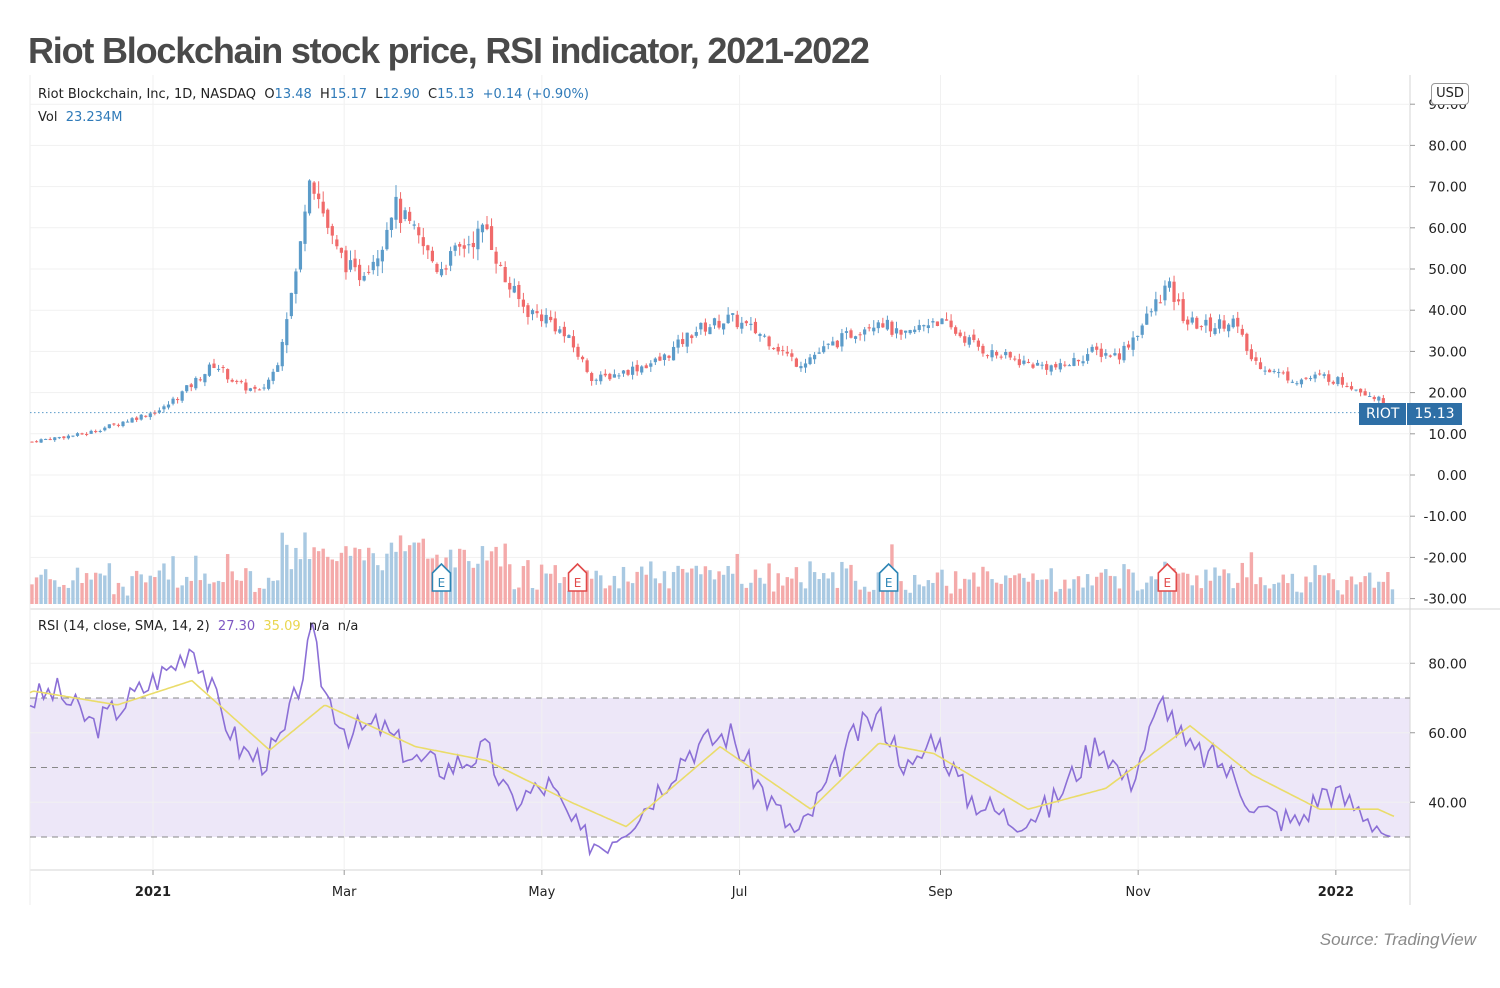 This screenshot has height=988, width=1500. What do you see at coordinates (541, 892) in the screenshot?
I see `x-tick-label: May` at bounding box center [541, 892].